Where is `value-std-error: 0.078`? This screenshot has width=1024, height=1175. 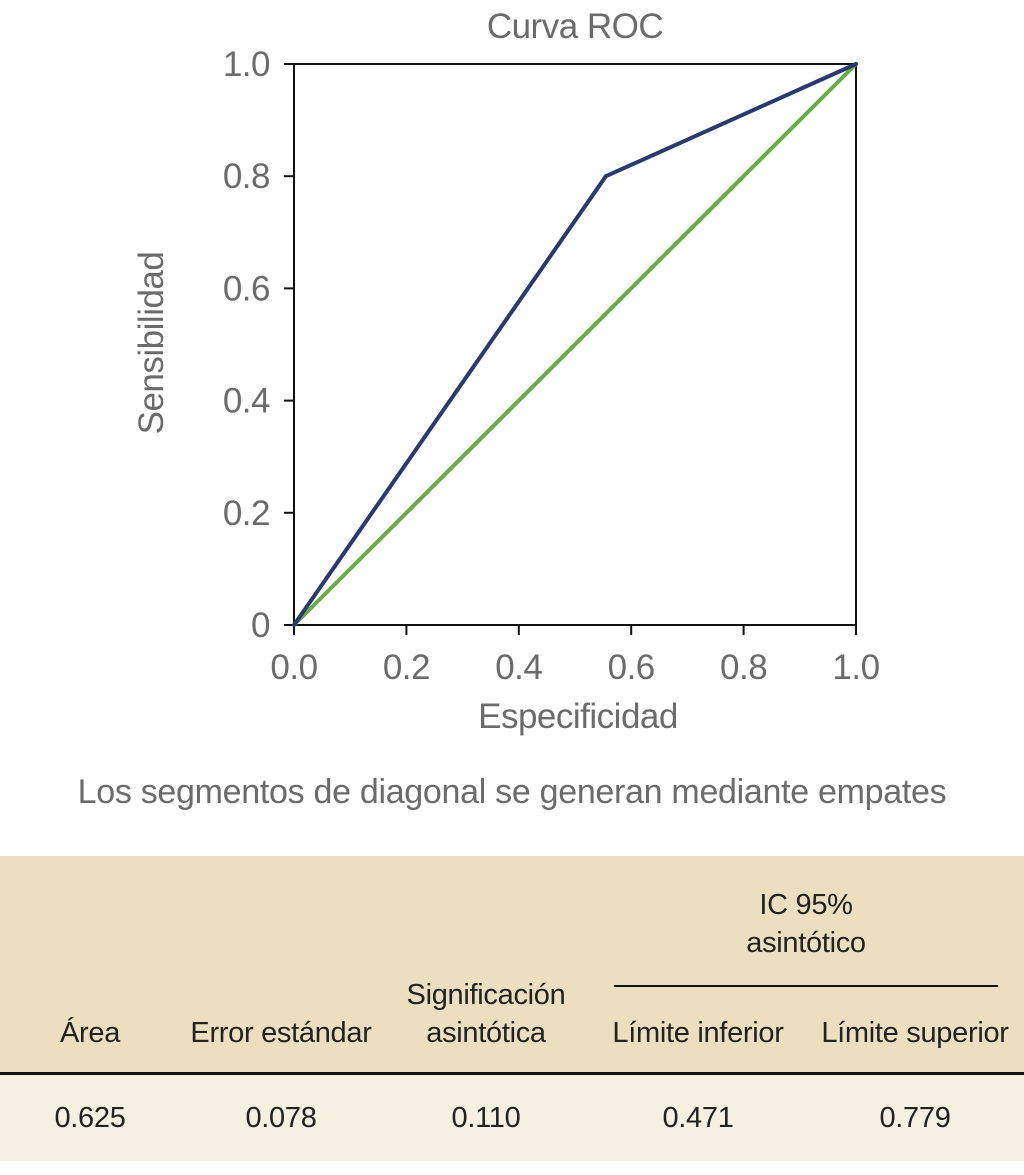
value-std-error: 0.078 is located at coordinates (281, 1118).